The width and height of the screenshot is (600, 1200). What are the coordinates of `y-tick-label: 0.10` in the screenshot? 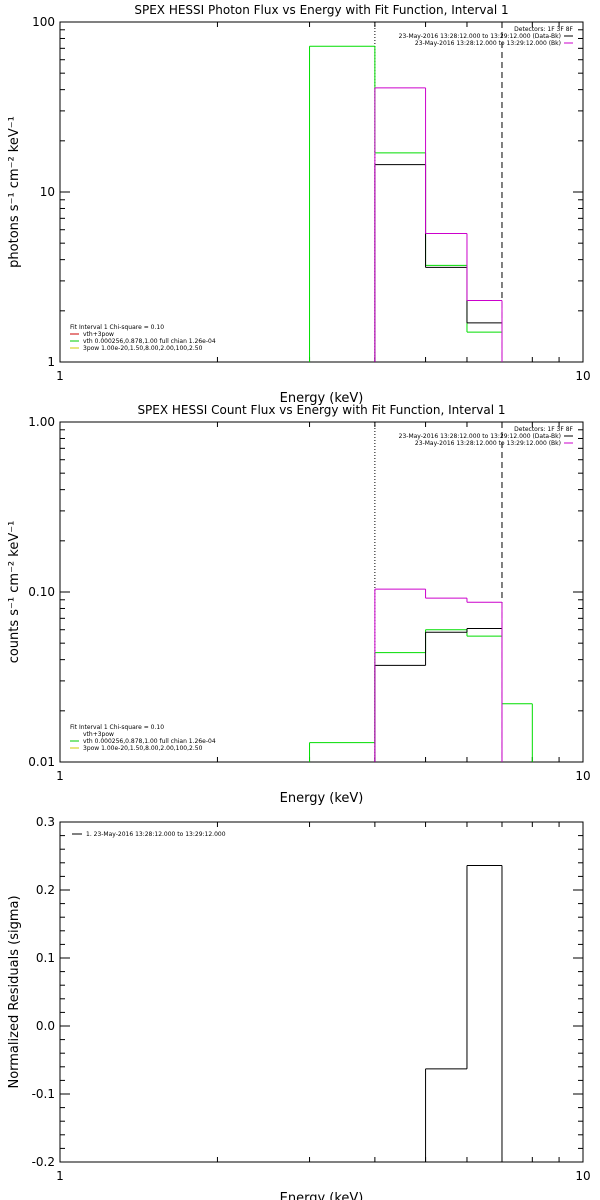 It's located at (41, 592).